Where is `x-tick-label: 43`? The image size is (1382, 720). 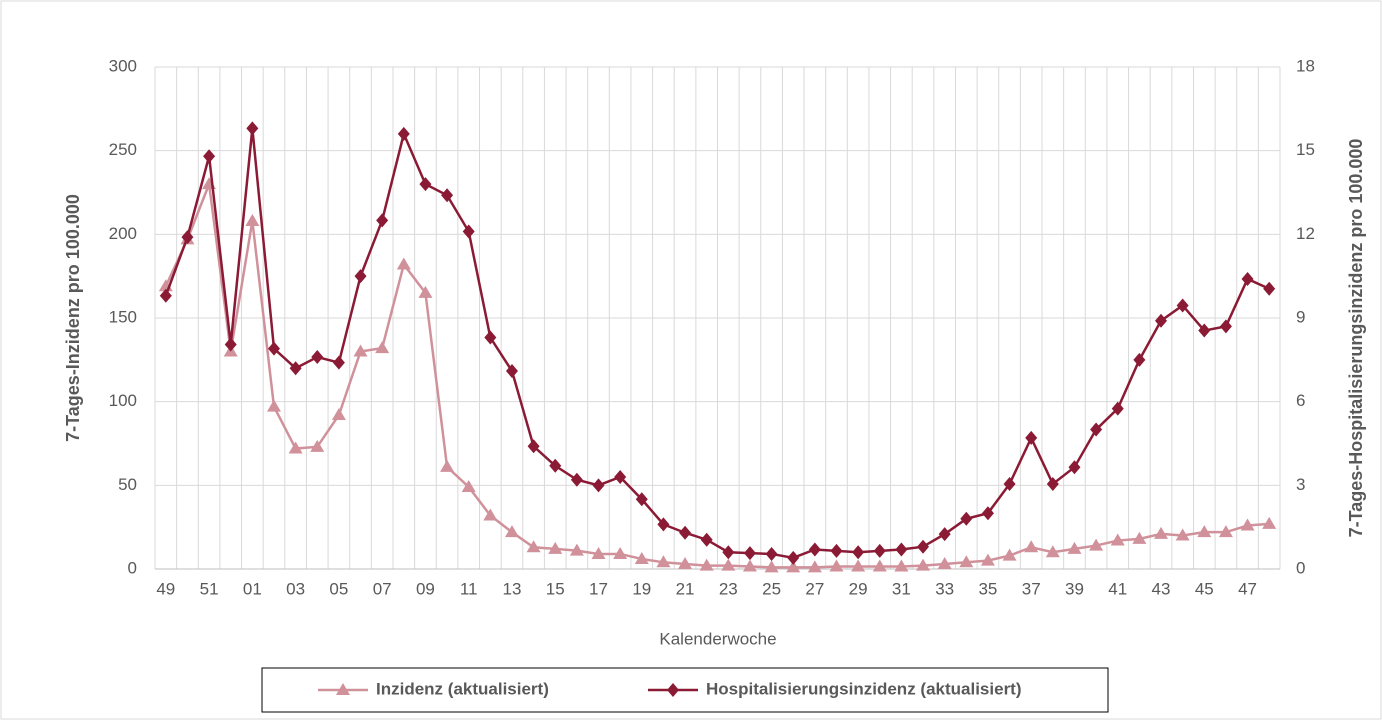
x-tick-label: 43 is located at coordinates (1161, 588).